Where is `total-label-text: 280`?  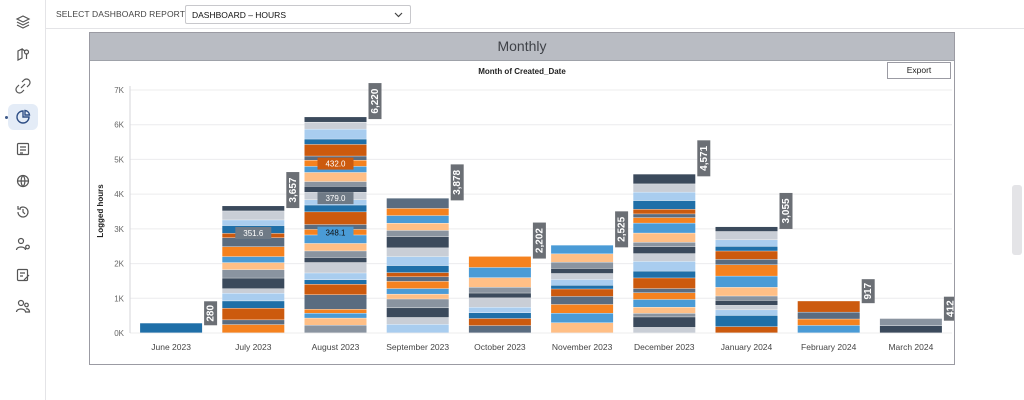
total-label-text: 280 is located at coordinates (211, 313).